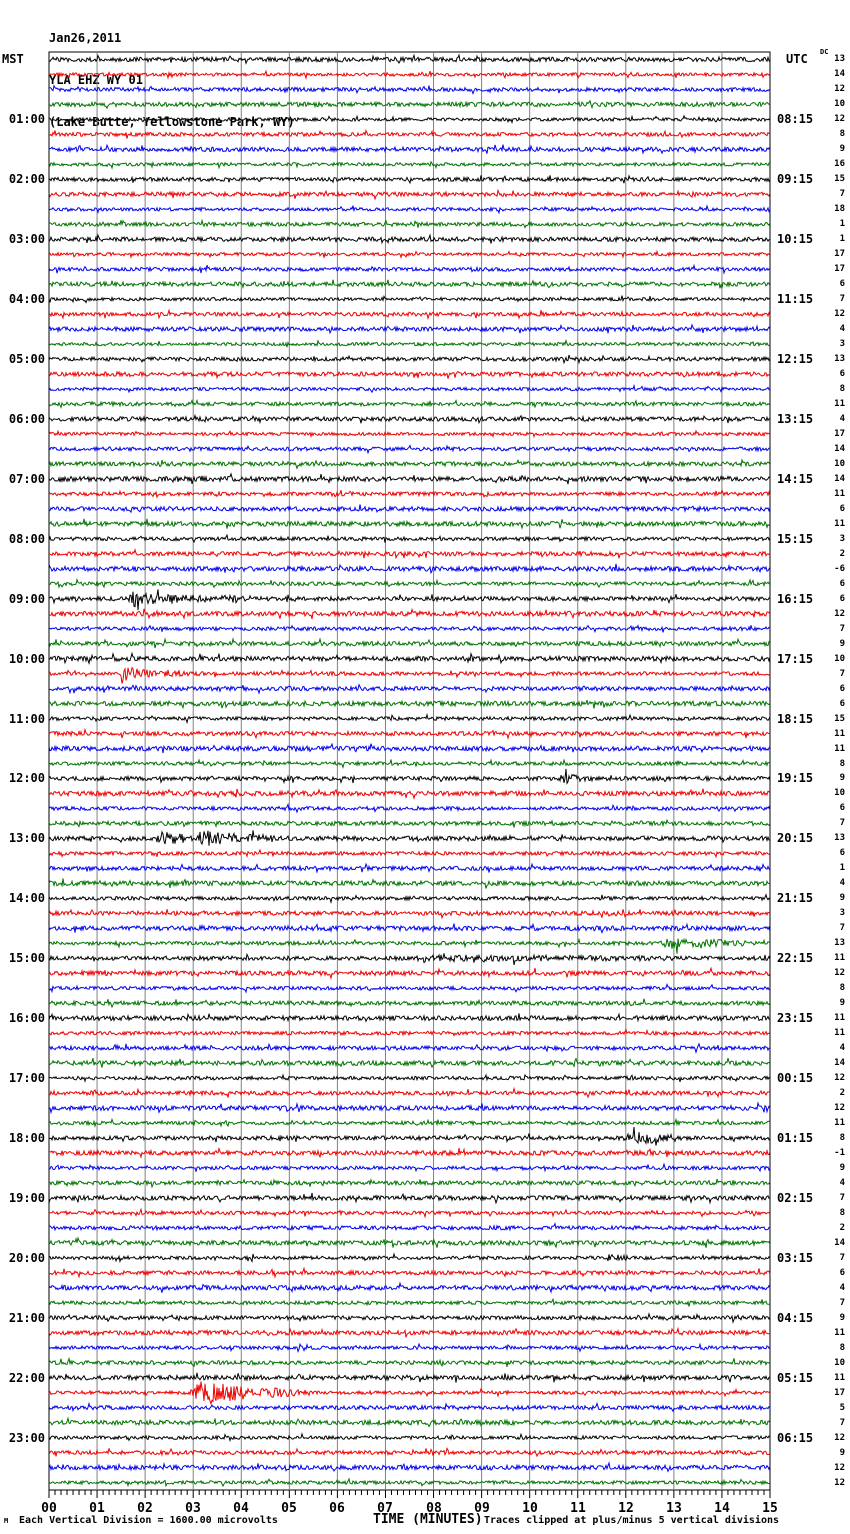  Describe the element at coordinates (626, 1508) in the screenshot. I see `minute-label: 12` at that location.